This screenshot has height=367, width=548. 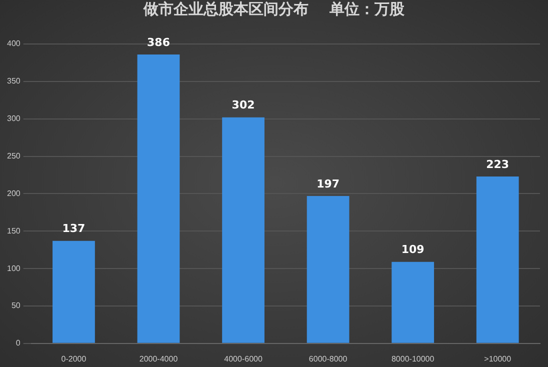 I want to click on x-tick-label: 0-2000, so click(x=74, y=359).